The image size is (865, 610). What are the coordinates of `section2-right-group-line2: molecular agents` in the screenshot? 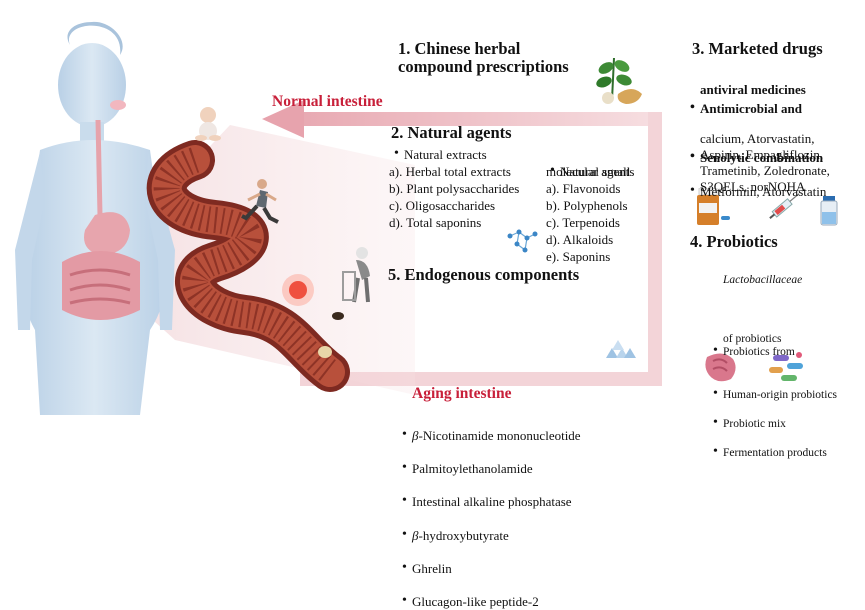 It's located at (590, 171).